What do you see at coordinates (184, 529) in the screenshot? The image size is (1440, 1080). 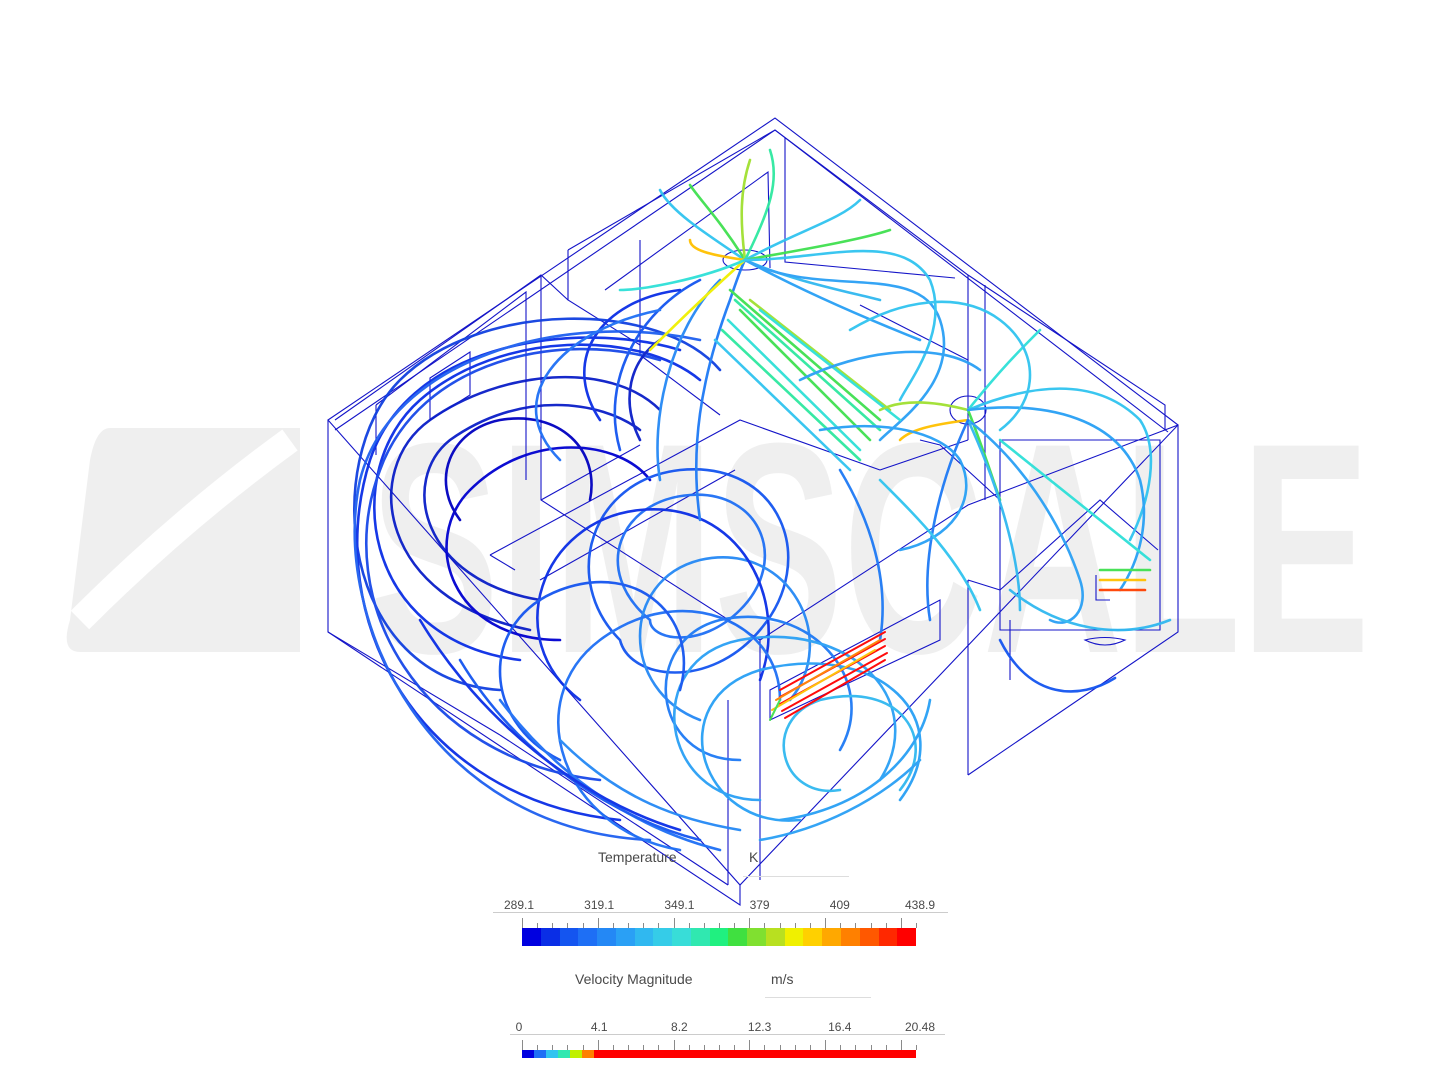 I see `watermark-logo-swoosh` at bounding box center [184, 529].